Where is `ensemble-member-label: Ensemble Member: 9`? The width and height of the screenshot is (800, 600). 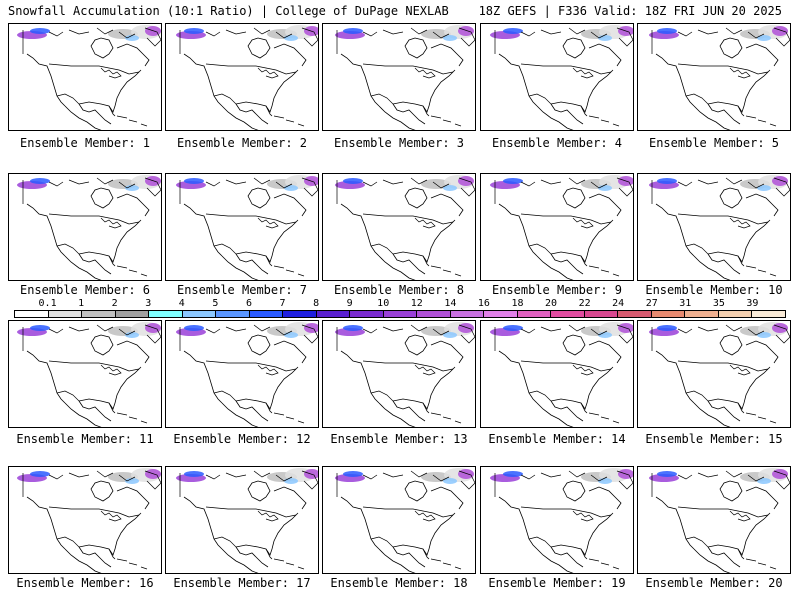
ensemble-member-label: Ensemble Member: 9 is located at coordinates (557, 290).